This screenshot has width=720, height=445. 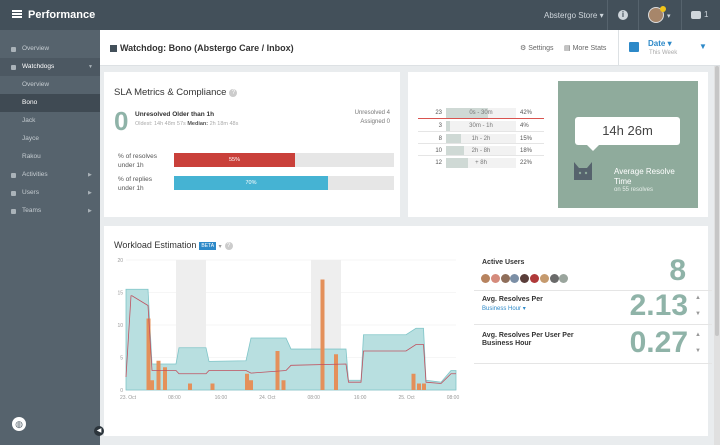 What do you see at coordinates (481, 126) in the screenshot?
I see `row-range-bar: 30m - 1h` at bounding box center [481, 126].